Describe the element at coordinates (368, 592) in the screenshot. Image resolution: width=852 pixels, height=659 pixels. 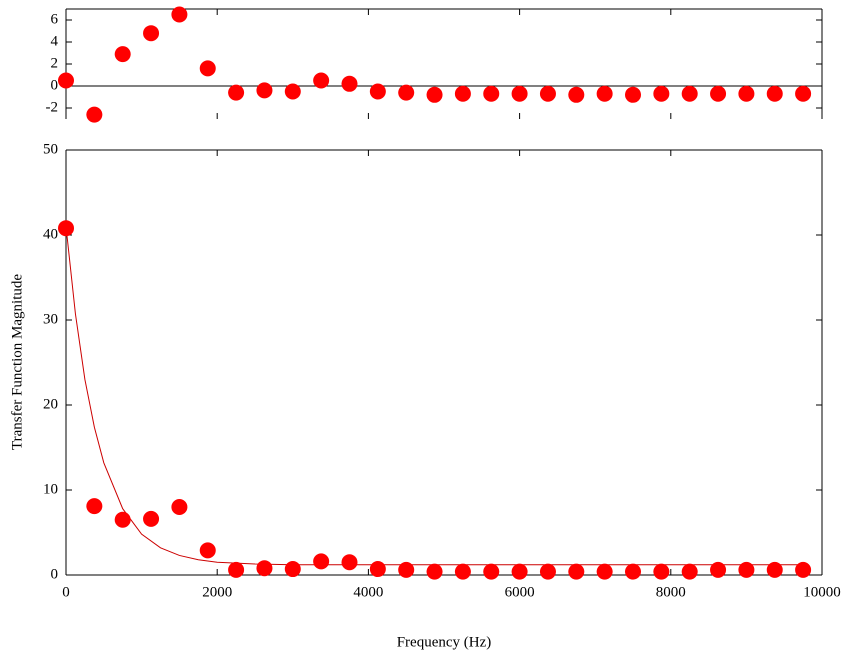
I see `x-tick-label: 4000` at that location.